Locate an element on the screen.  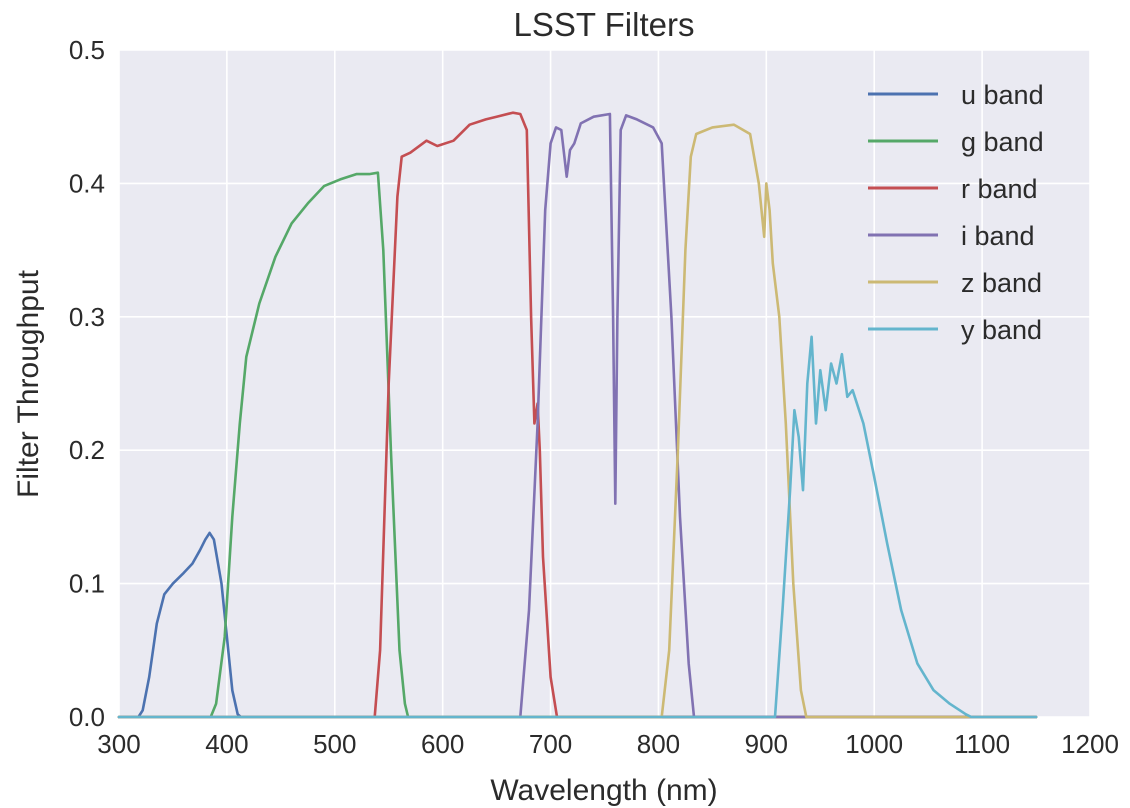
x-tick-labels: 300 400 500 600 700 800 900 1000 1100 1200 is located at coordinates (608, 744).